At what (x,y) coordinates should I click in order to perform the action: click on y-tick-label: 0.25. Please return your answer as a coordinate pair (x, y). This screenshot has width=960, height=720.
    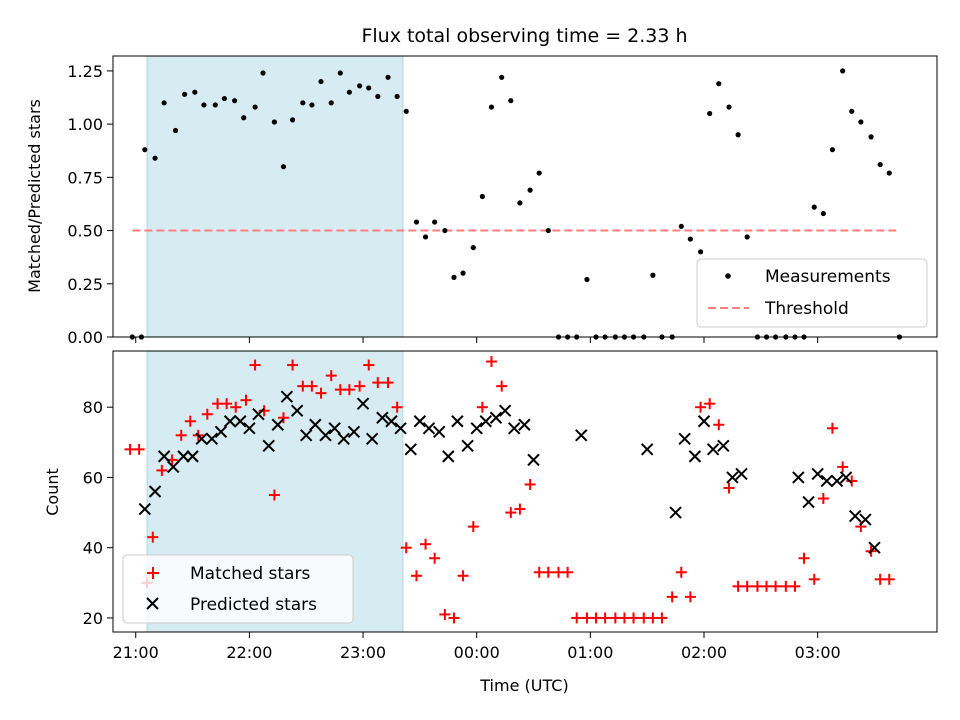
    Looking at the image, I should click on (85, 284).